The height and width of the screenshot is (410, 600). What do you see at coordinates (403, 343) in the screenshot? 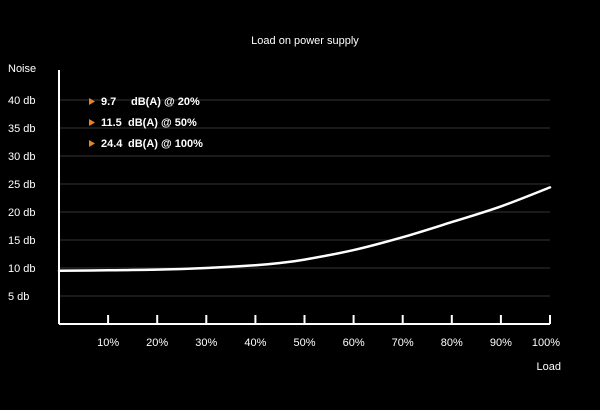
I see `x-tick-label: 70%` at bounding box center [403, 343].